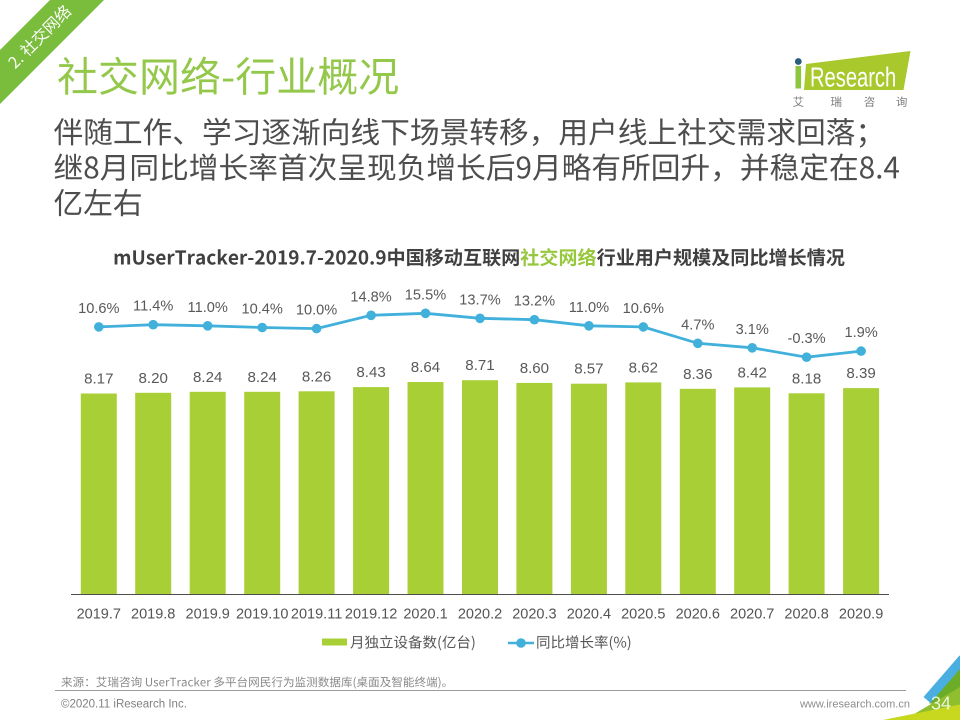 This screenshot has width=960, height=720. Describe the element at coordinates (534, 302) in the screenshot. I see `svg-text: 13.2%` at that location.